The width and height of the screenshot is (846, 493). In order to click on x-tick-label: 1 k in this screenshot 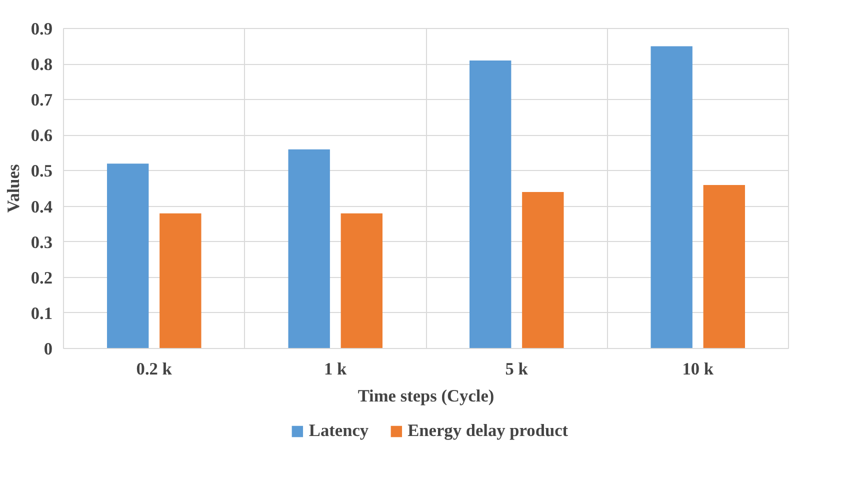, I will do `click(336, 369)`.